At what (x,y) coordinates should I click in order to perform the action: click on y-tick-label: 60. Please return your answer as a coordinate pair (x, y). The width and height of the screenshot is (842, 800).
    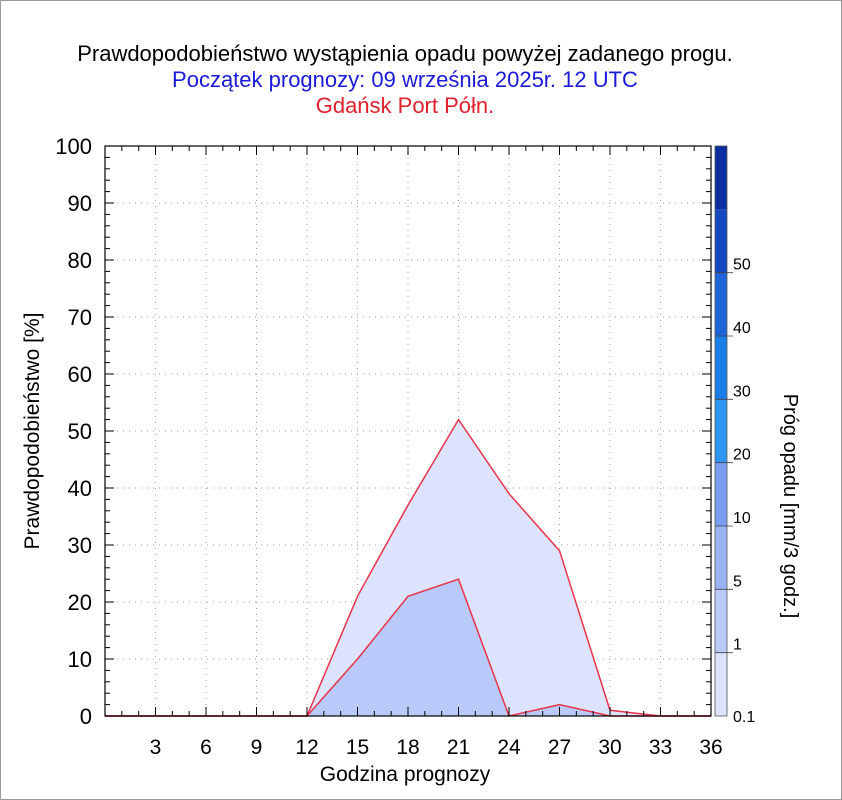
    Looking at the image, I should click on (80, 374).